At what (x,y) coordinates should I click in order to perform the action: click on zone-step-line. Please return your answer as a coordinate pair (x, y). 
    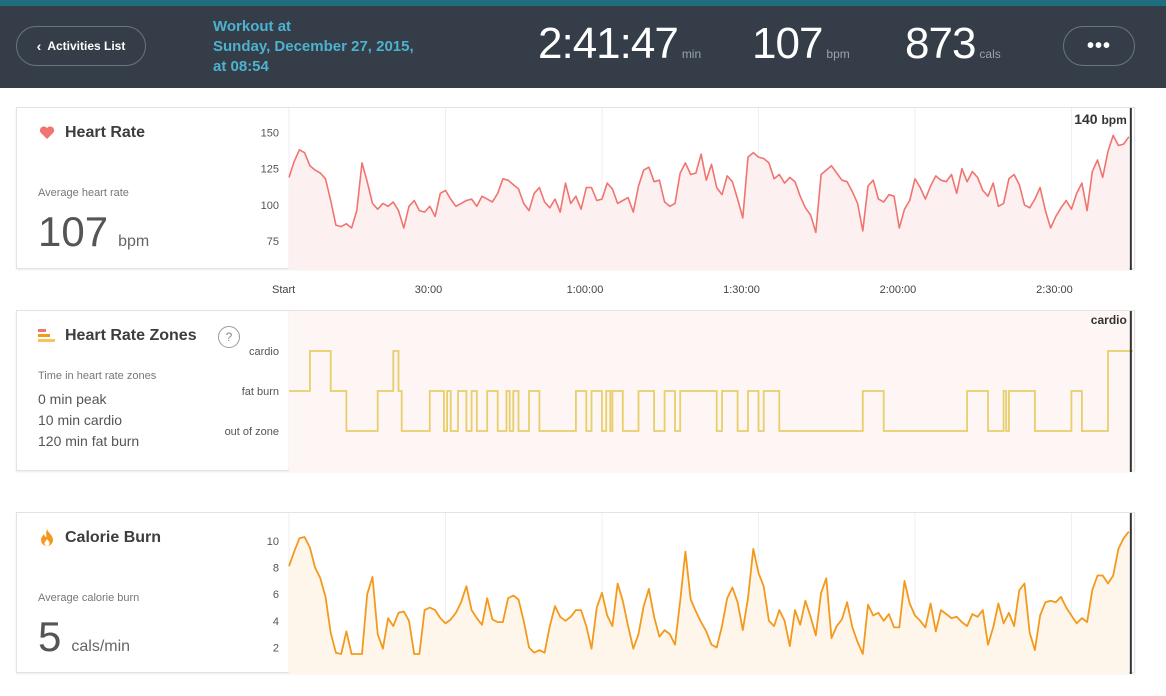
    Looking at the image, I should click on (711, 391).